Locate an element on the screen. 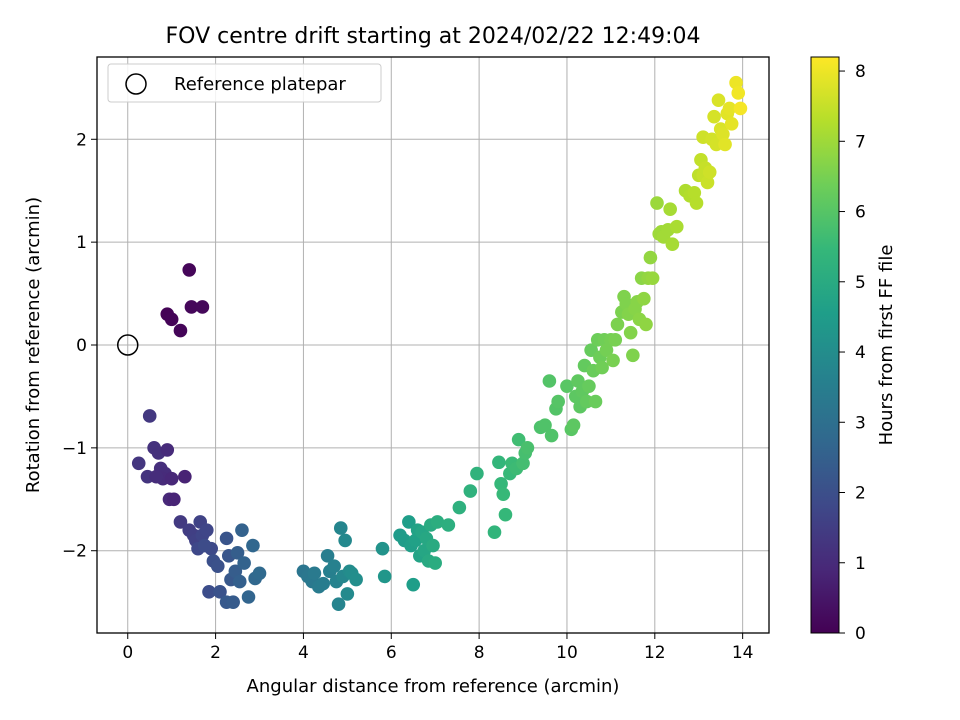  x-tick-label: 0 is located at coordinates (127, 653).